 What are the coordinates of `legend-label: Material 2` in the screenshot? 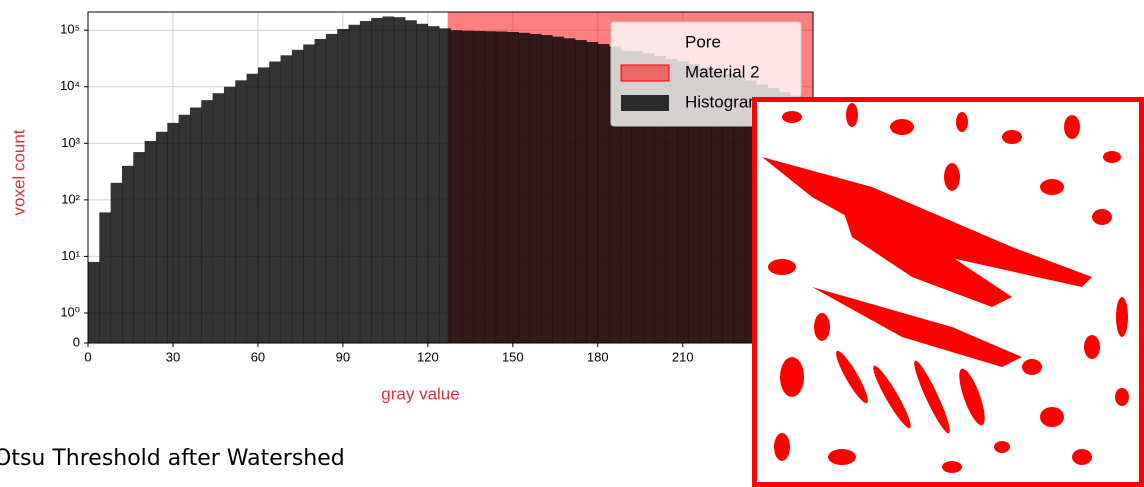 It's located at (722, 71).